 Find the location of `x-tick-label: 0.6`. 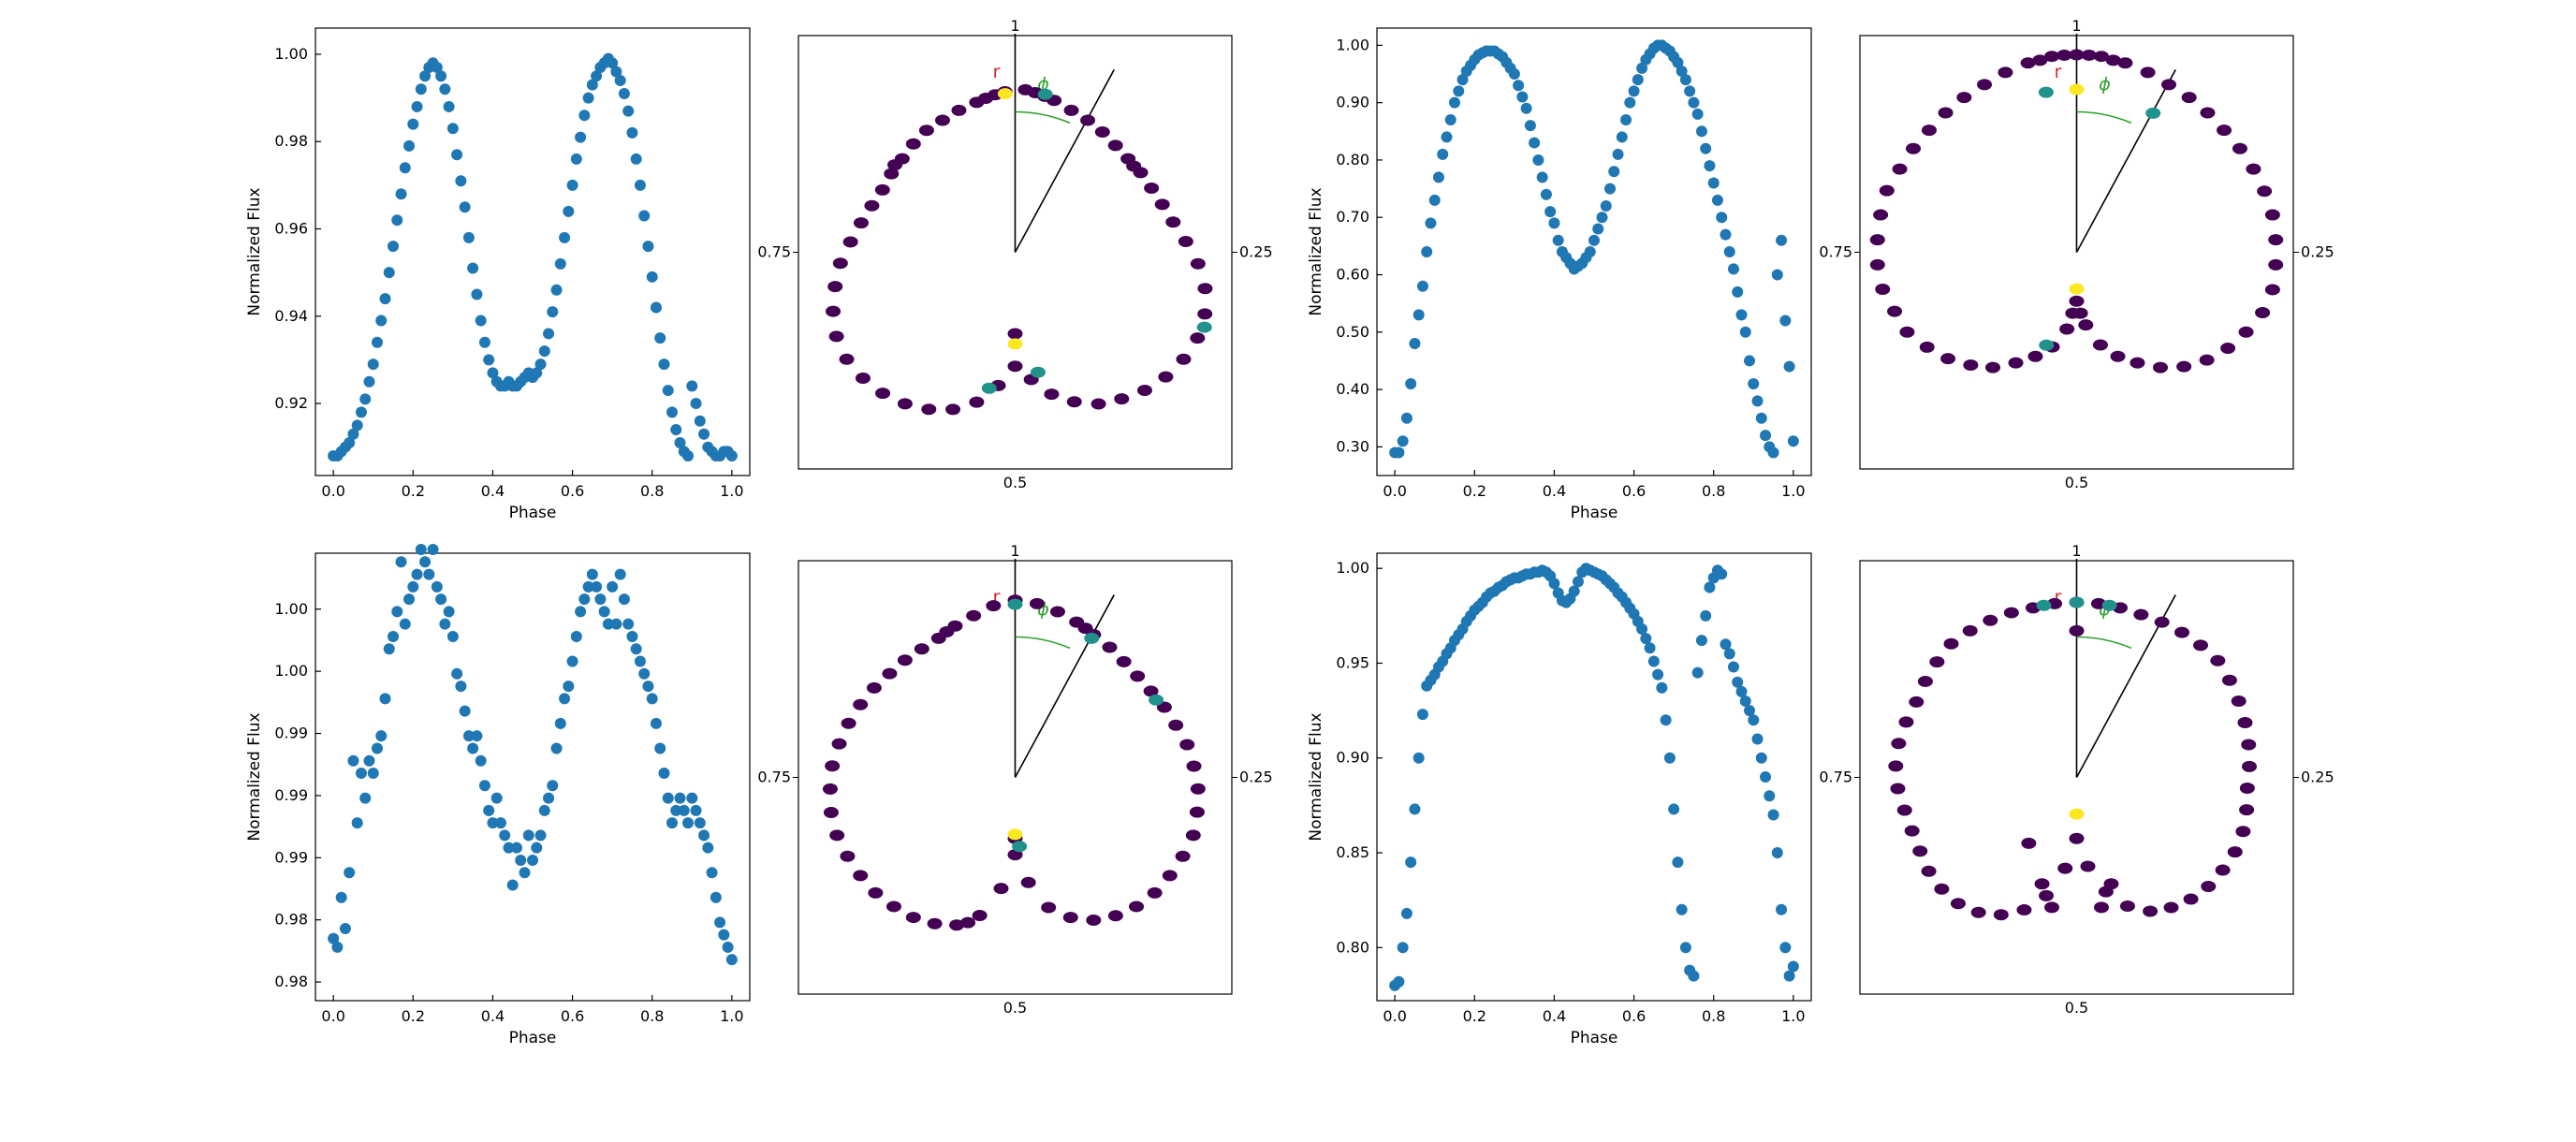

x-tick-label: 0.6 is located at coordinates (1634, 1016).